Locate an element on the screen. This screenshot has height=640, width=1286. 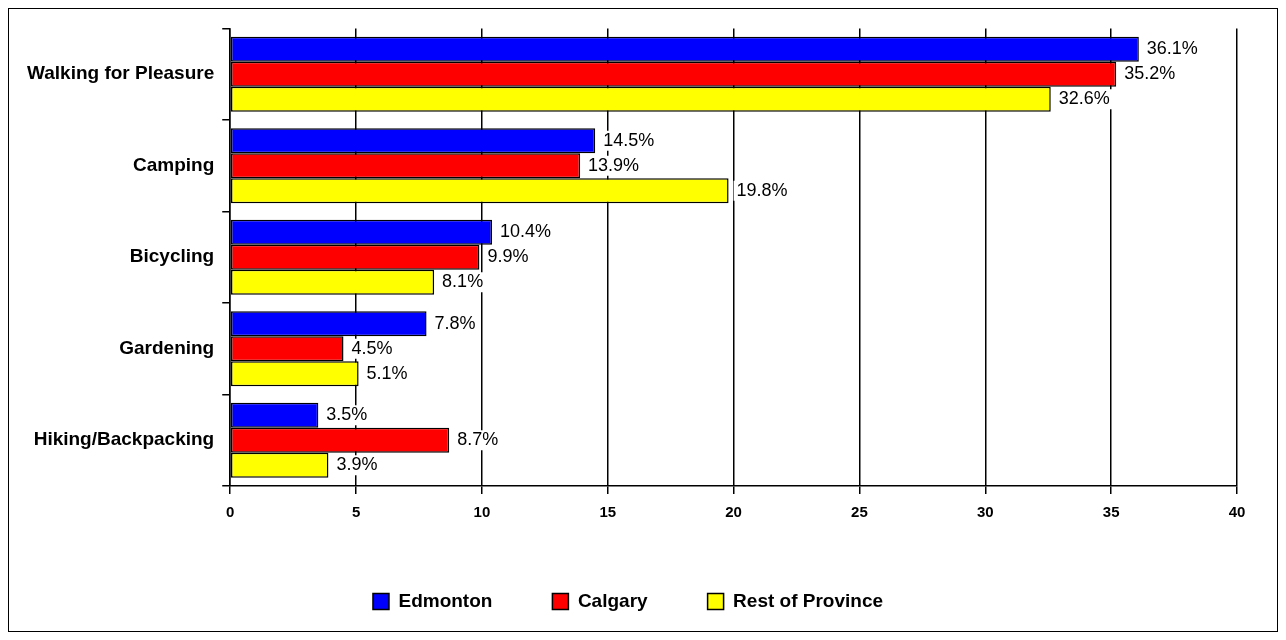
data-label: 8.1% is located at coordinates (463, 281).